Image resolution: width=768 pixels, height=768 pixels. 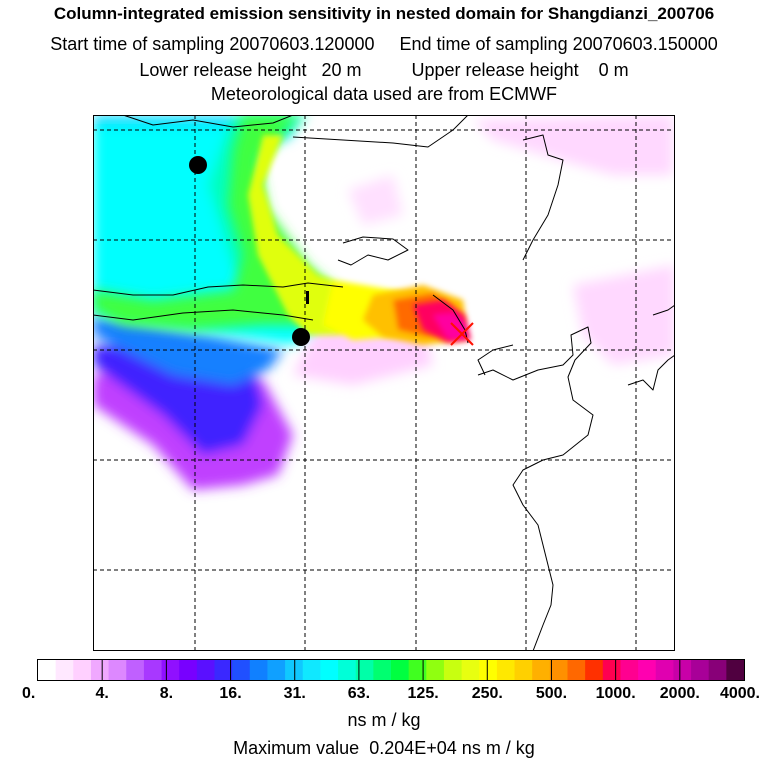 What do you see at coordinates (198, 165) in the screenshot?
I see `city-marker-north` at bounding box center [198, 165].